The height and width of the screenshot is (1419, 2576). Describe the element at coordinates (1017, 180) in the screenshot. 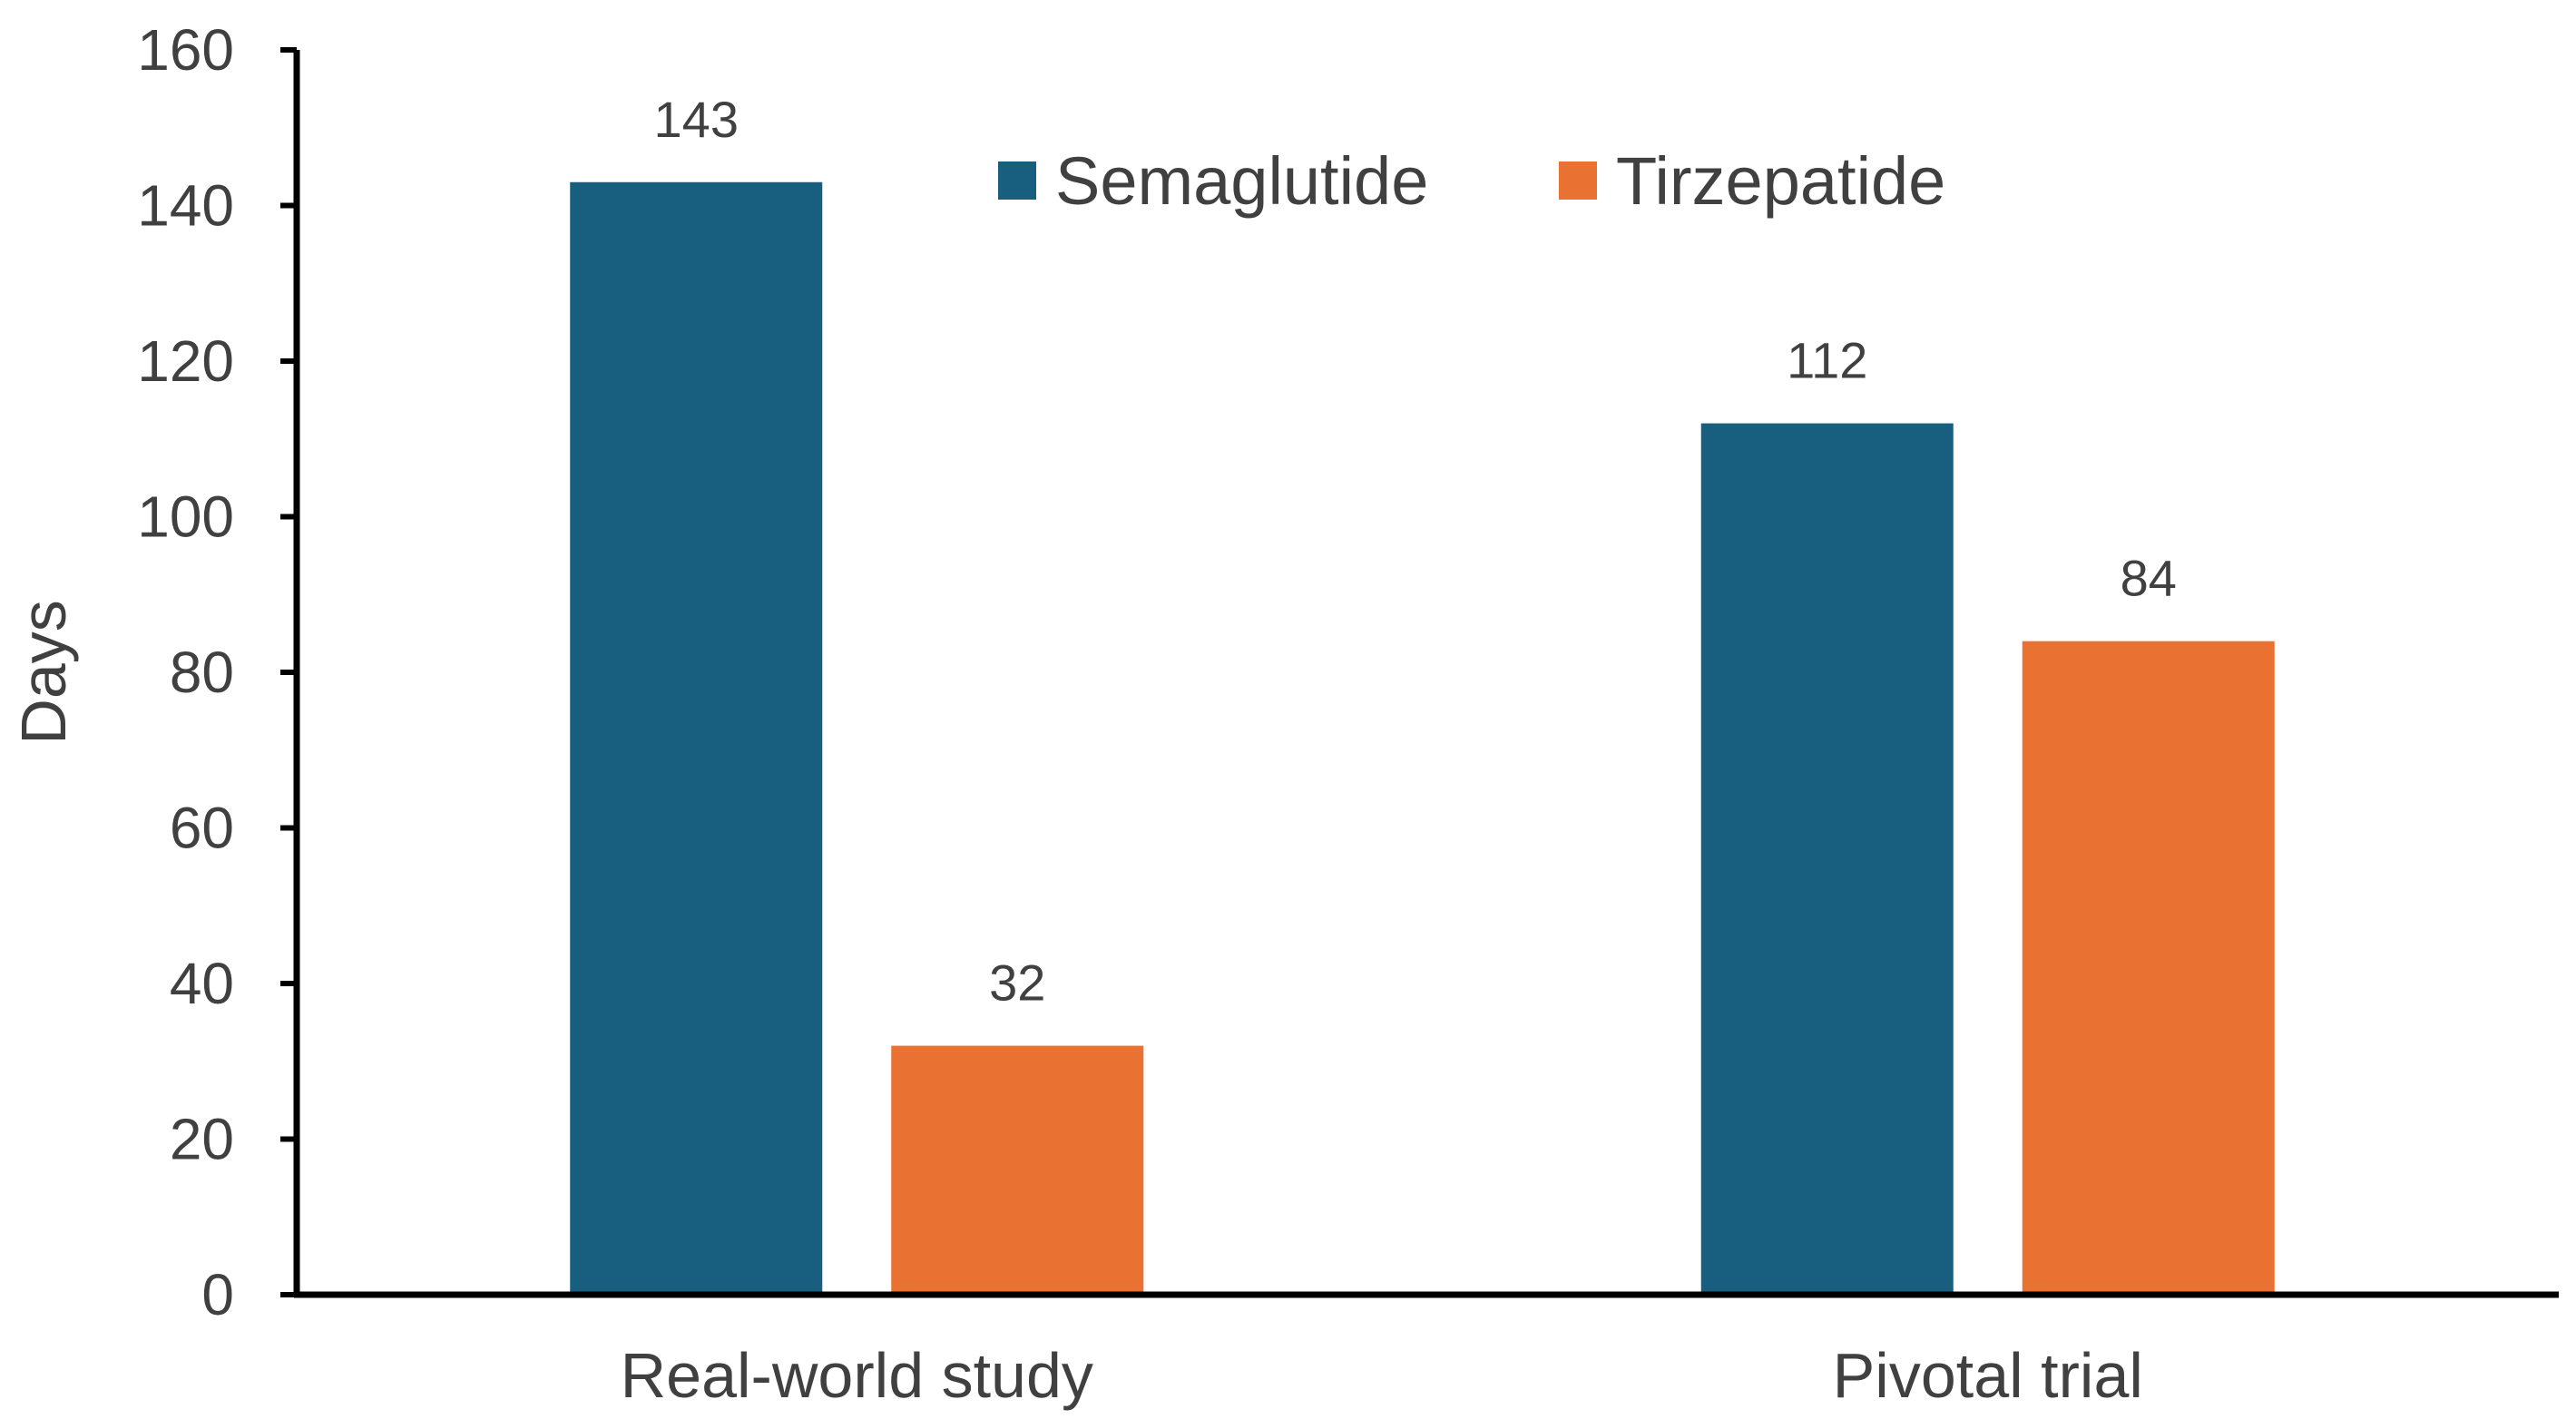

I see `legend-swatch-semaglutide` at that location.